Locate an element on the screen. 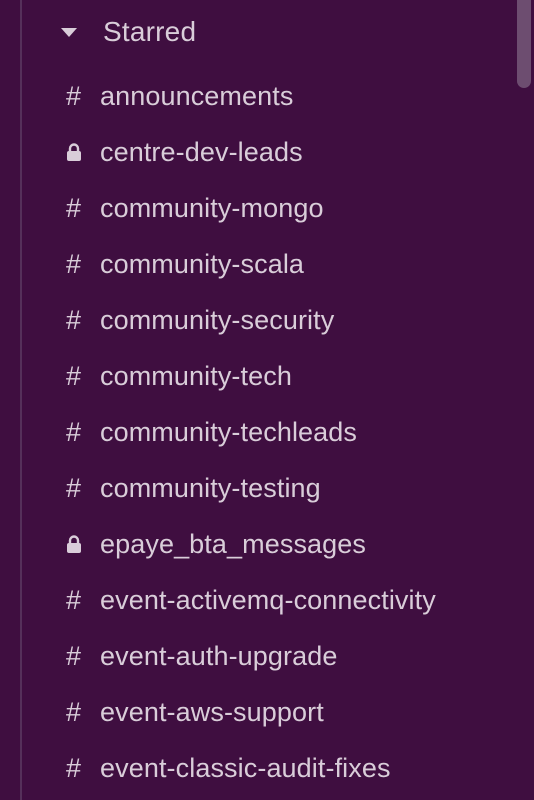  sidebar-divider is located at coordinates (21, 400).